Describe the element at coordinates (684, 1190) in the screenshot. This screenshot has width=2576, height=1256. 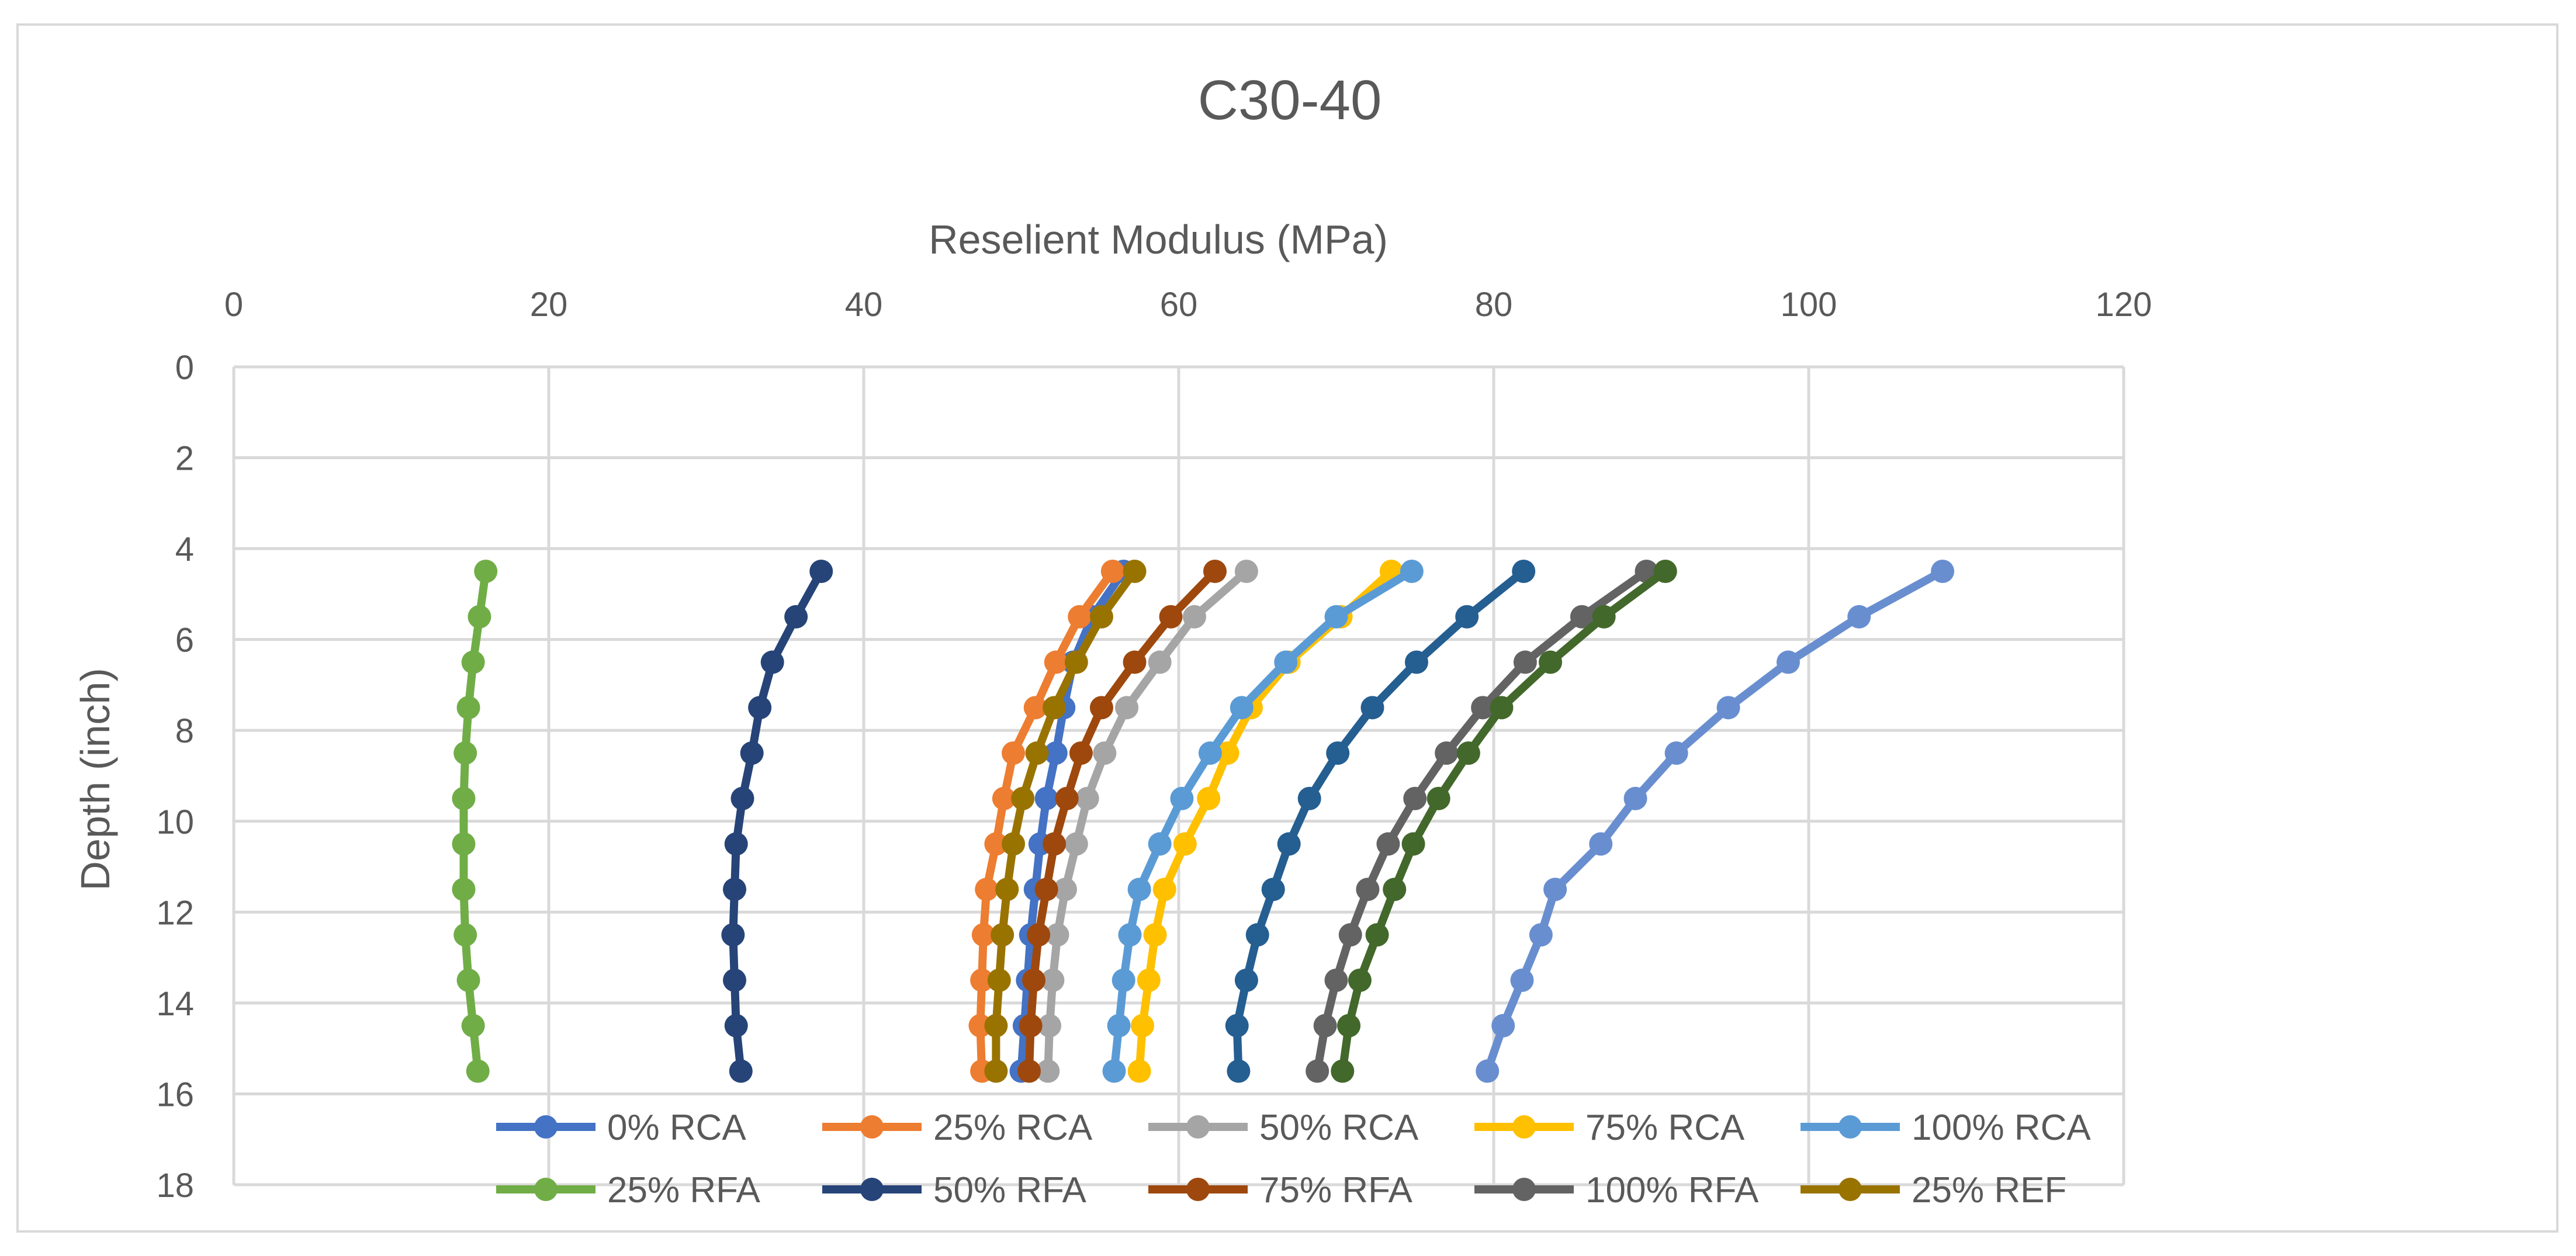
I see `legend-label: 25% RFA` at that location.